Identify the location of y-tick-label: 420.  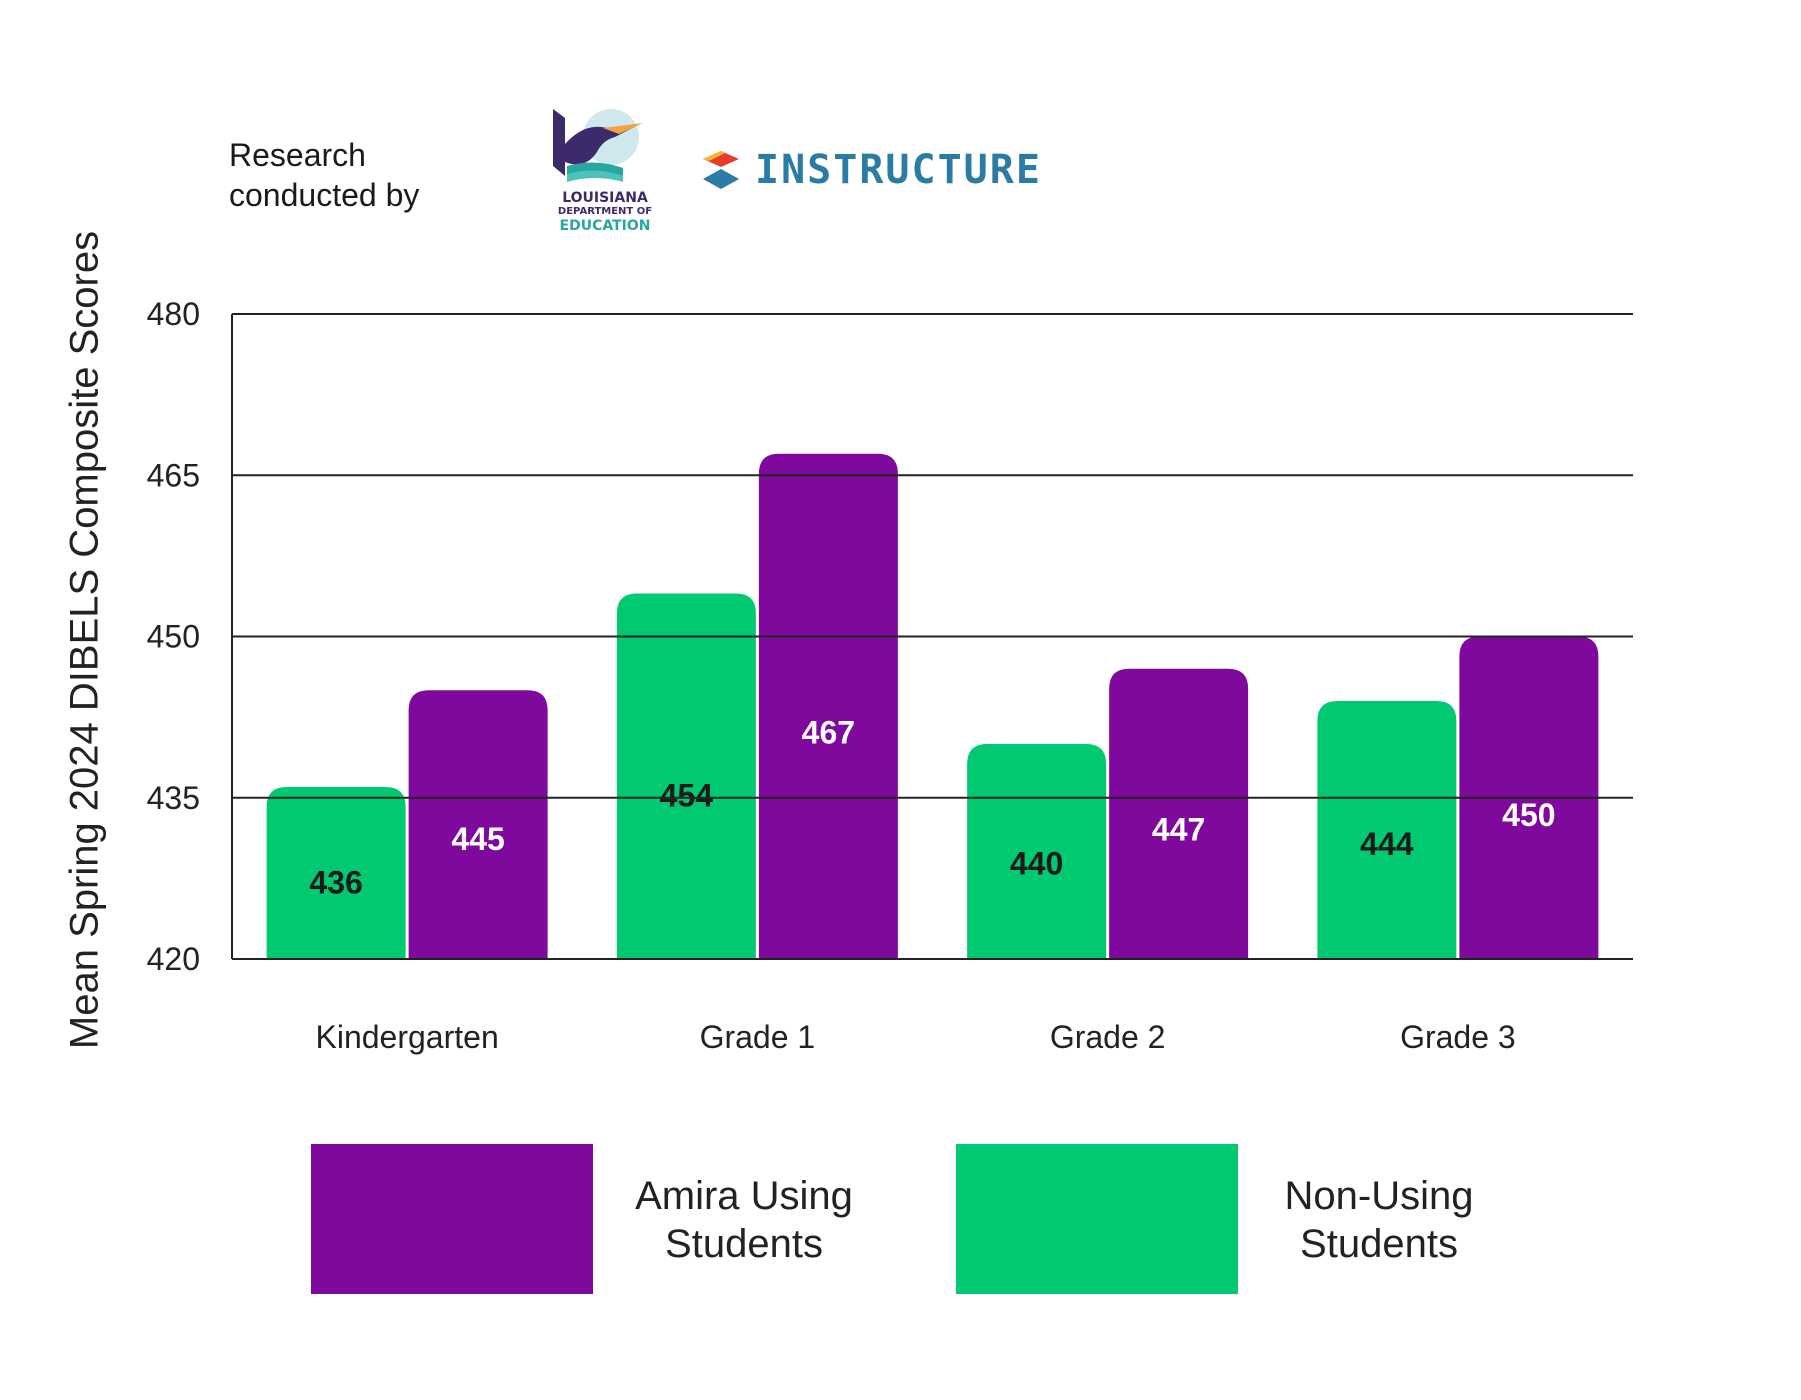
(173, 959).